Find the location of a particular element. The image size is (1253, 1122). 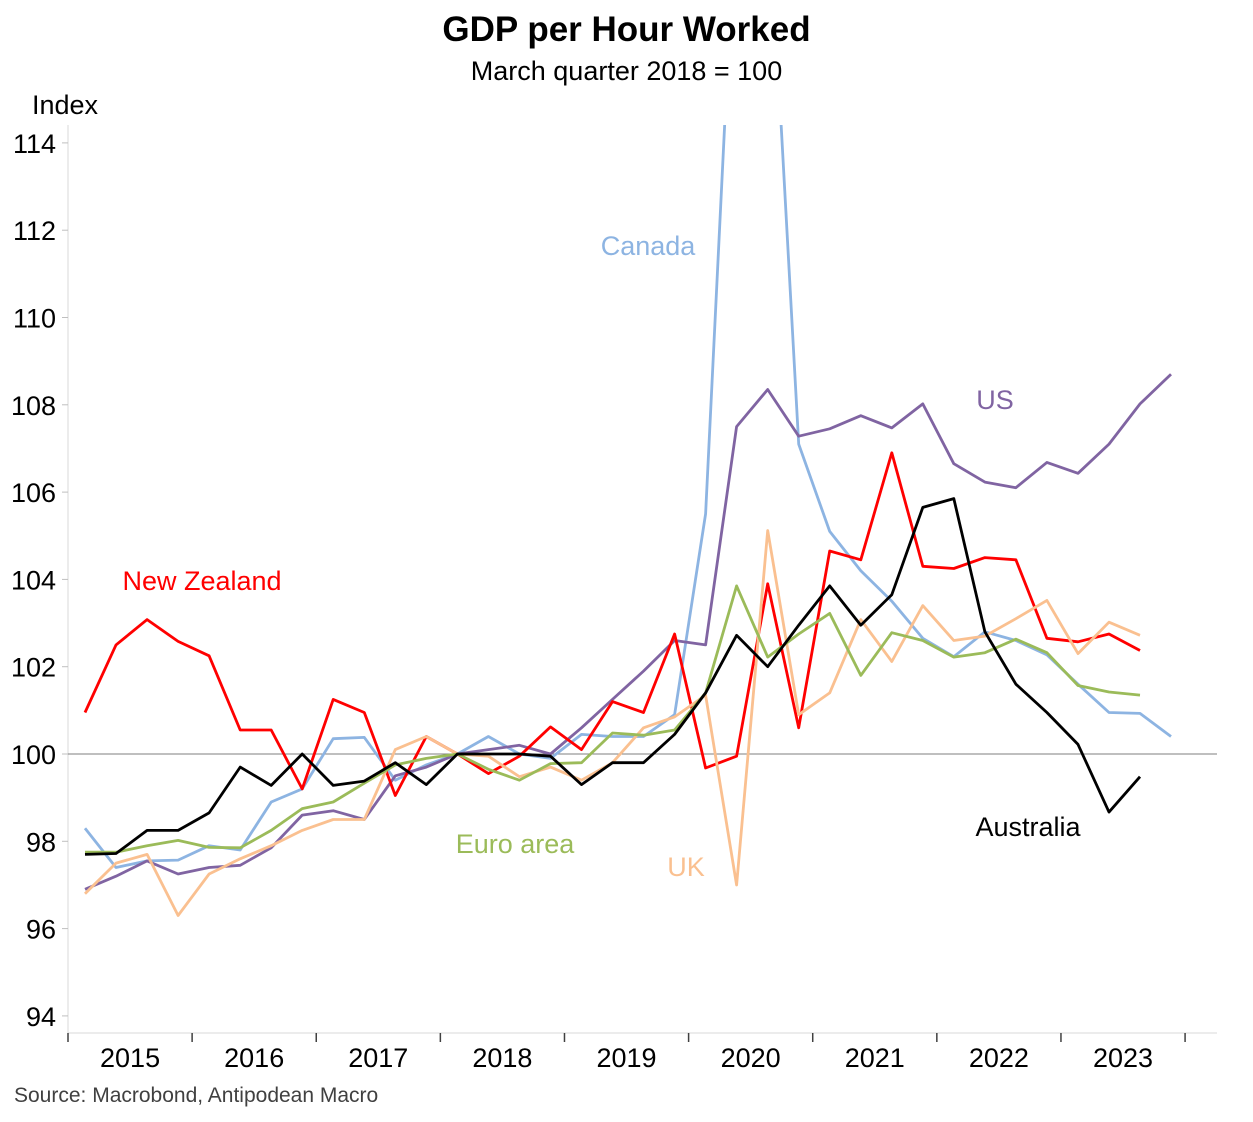

y-tick-label: 110 is located at coordinates (34, 319).